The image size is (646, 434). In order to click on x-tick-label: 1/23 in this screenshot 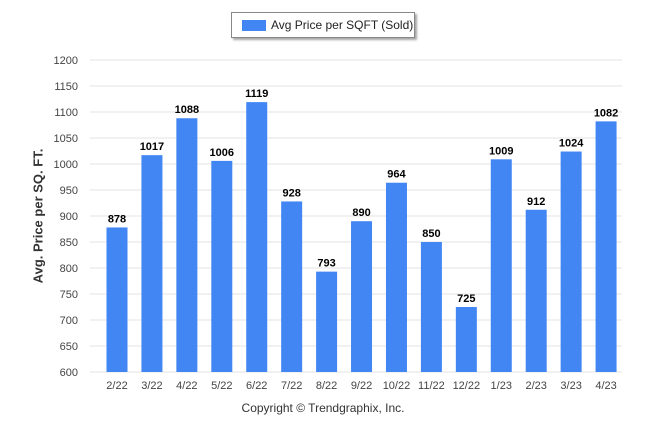, I will do `click(501, 386)`.